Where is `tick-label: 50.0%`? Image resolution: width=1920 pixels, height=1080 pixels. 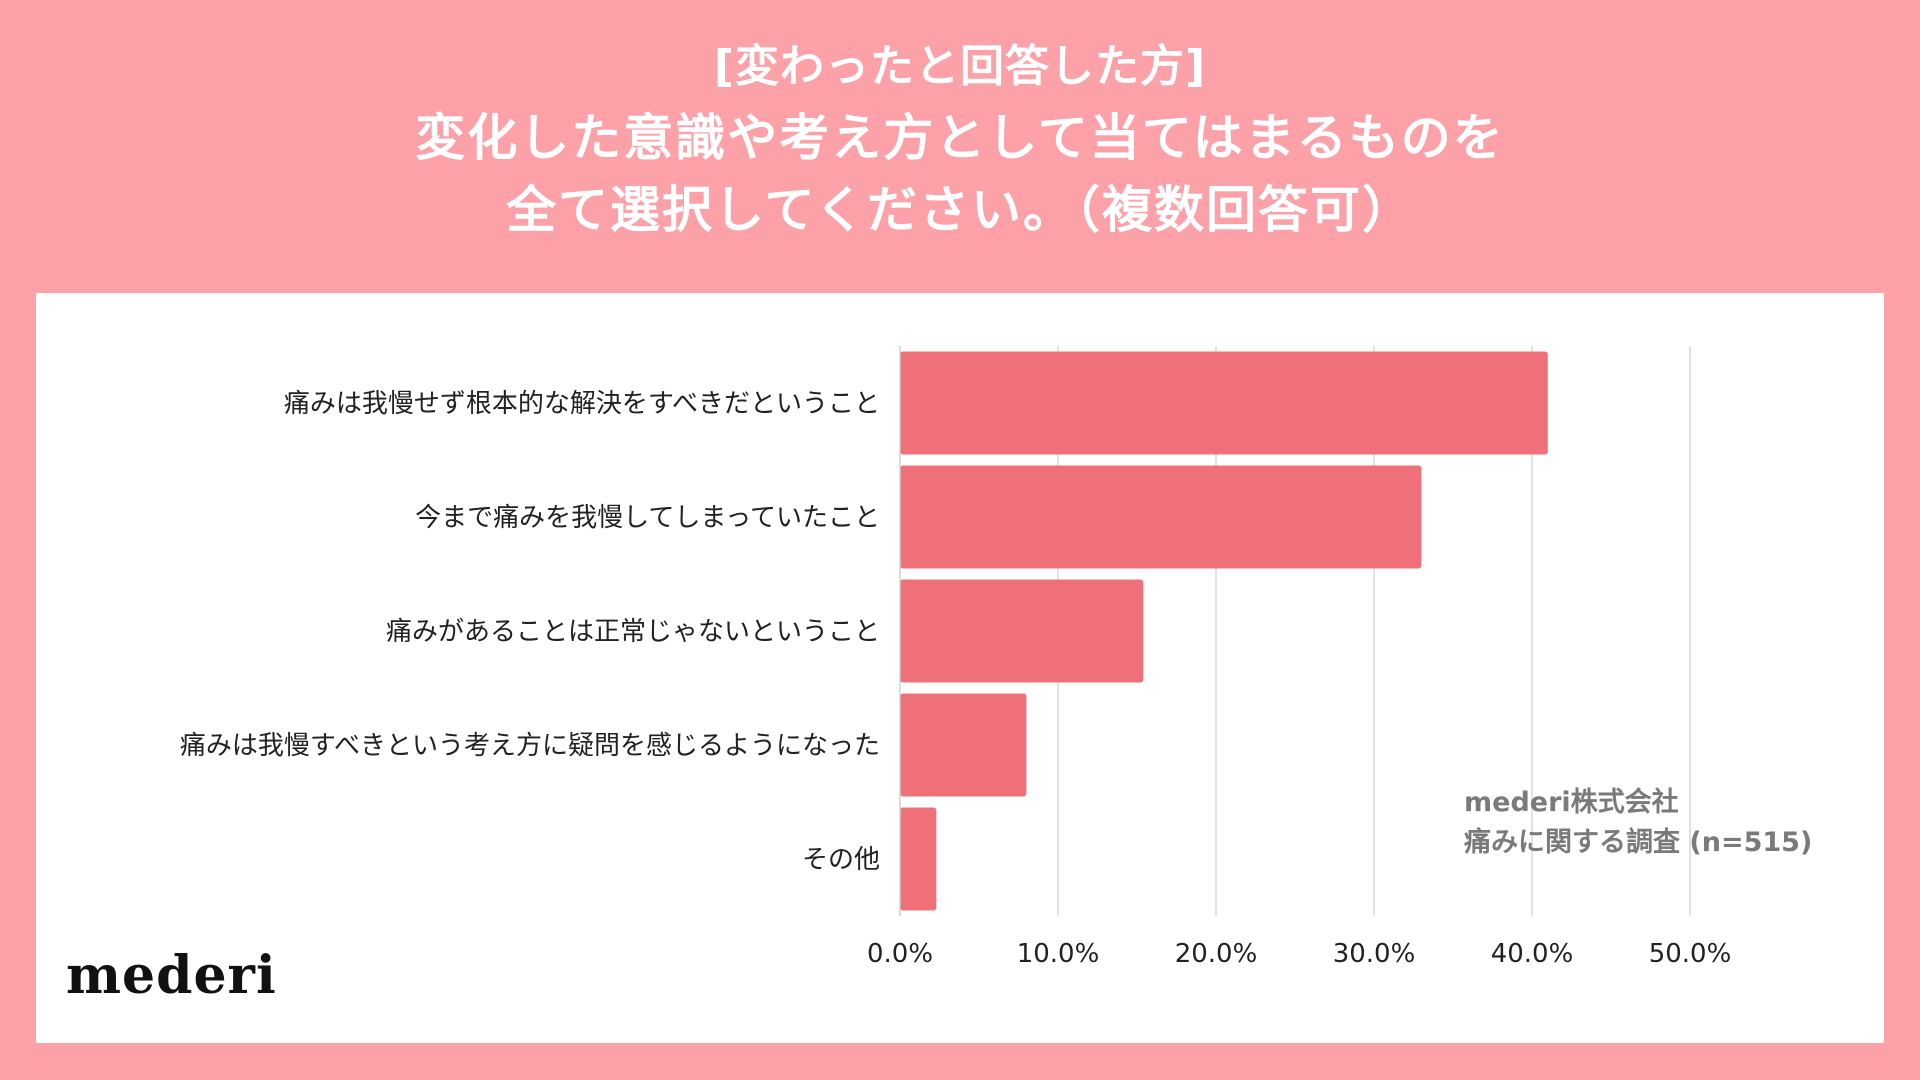 tick-label: 50.0% is located at coordinates (1690, 954).